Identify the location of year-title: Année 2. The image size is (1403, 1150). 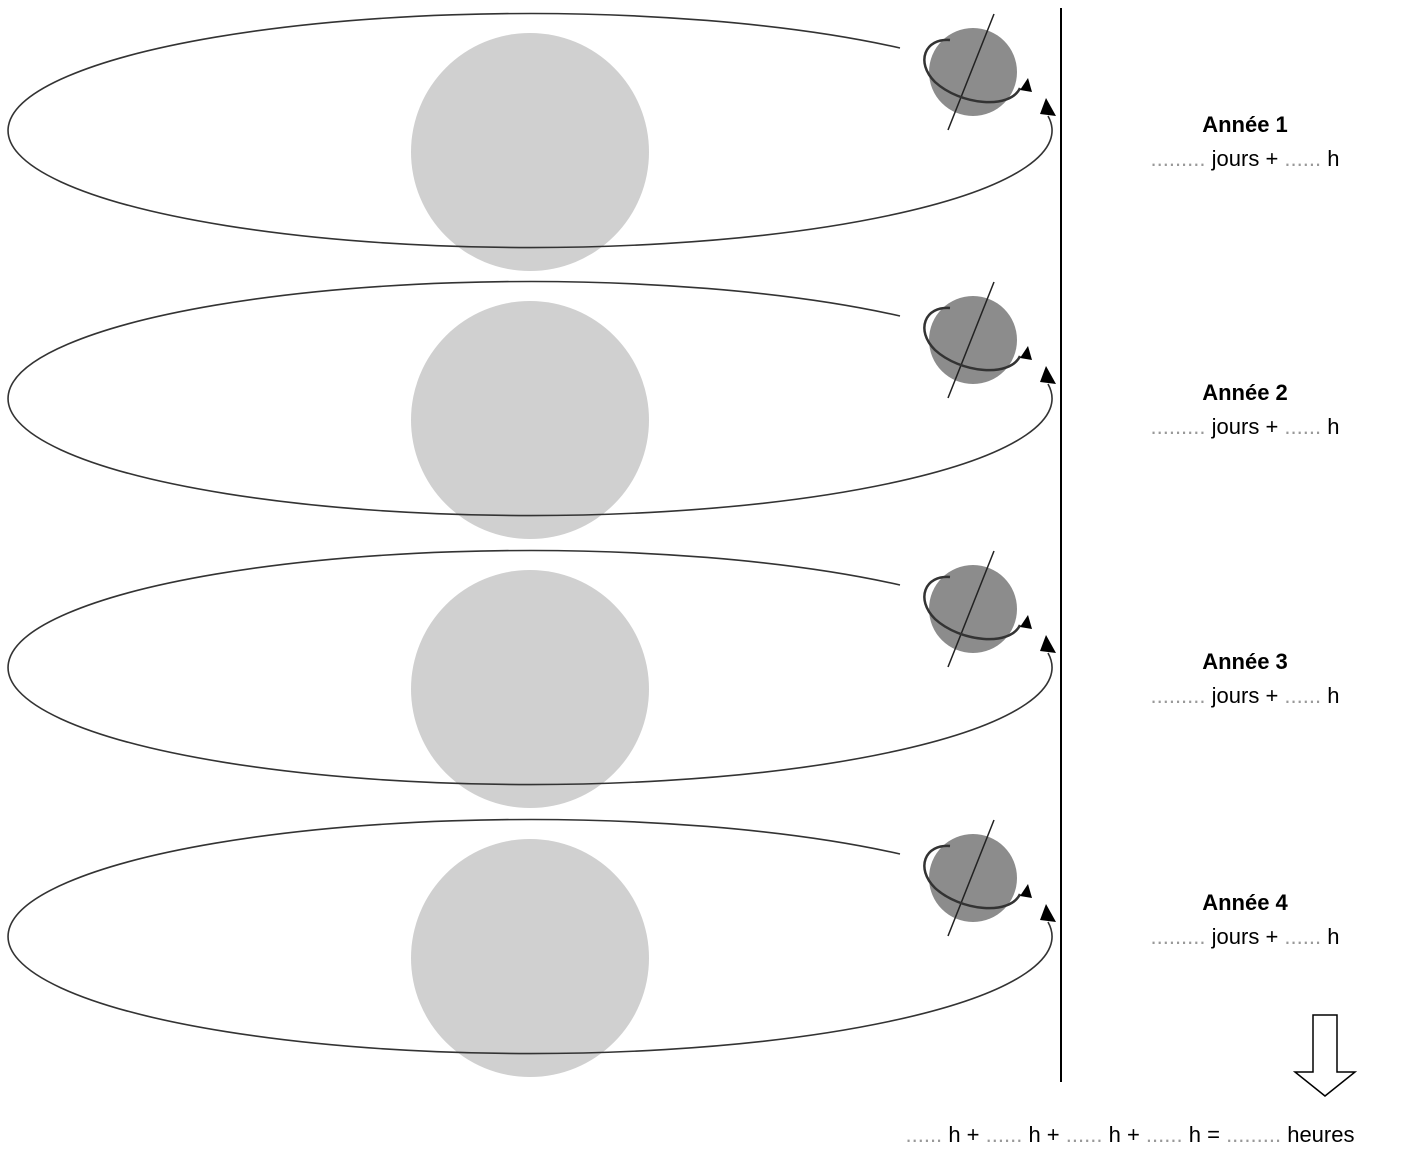
(1245, 392).